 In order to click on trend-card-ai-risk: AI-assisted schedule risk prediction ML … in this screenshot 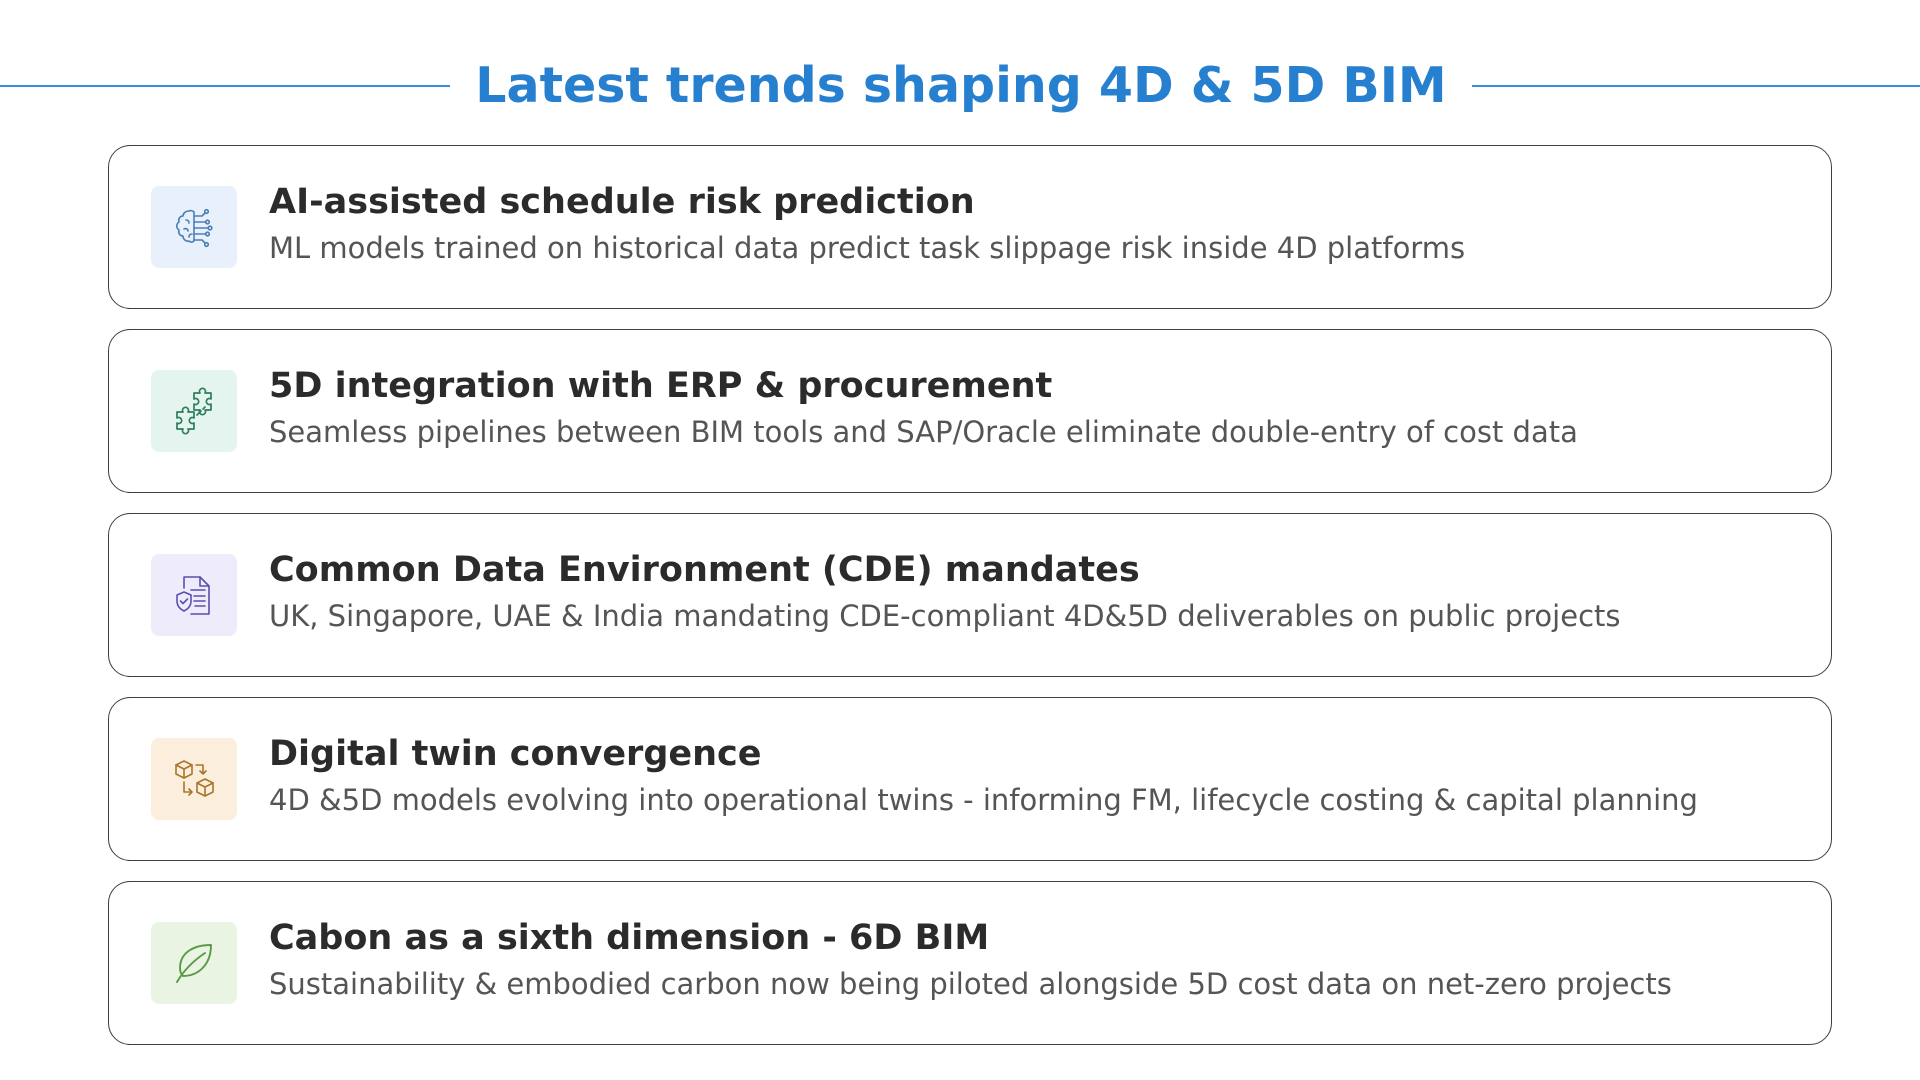, I will do `click(970, 227)`.